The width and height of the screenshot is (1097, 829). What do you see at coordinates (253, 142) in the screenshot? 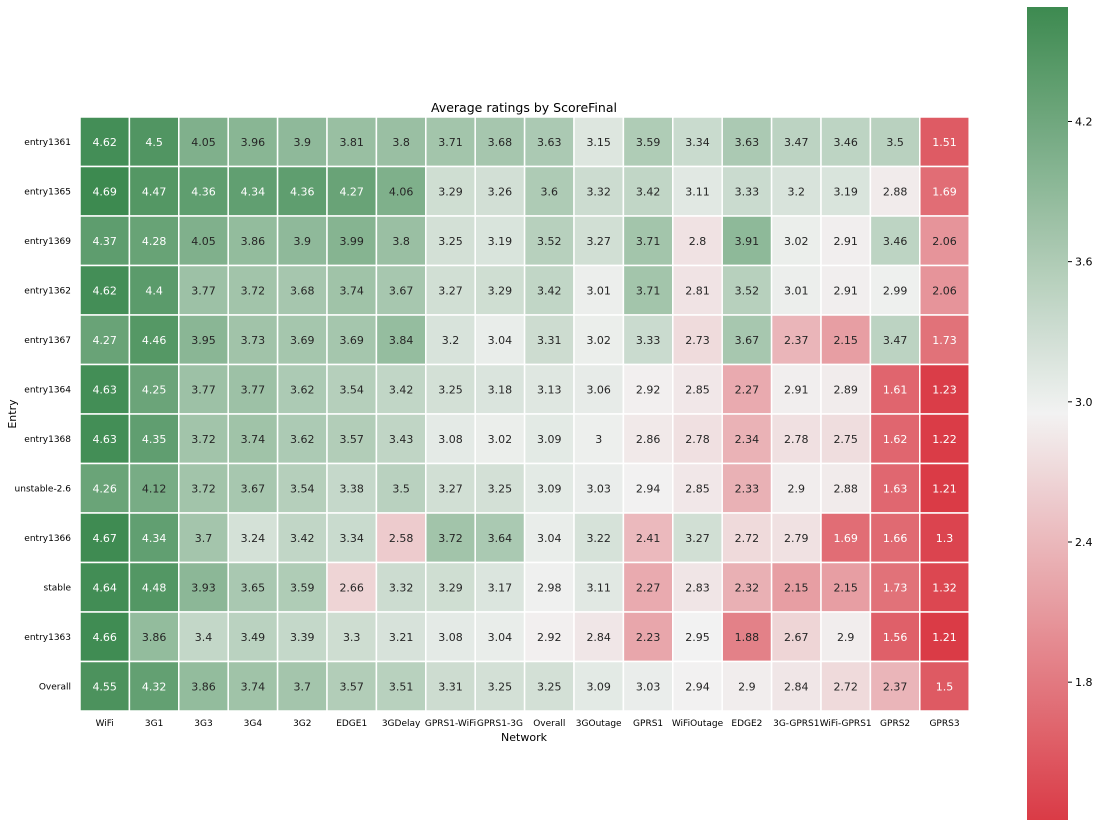
I see `cell-value-label: 3.96` at bounding box center [253, 142].